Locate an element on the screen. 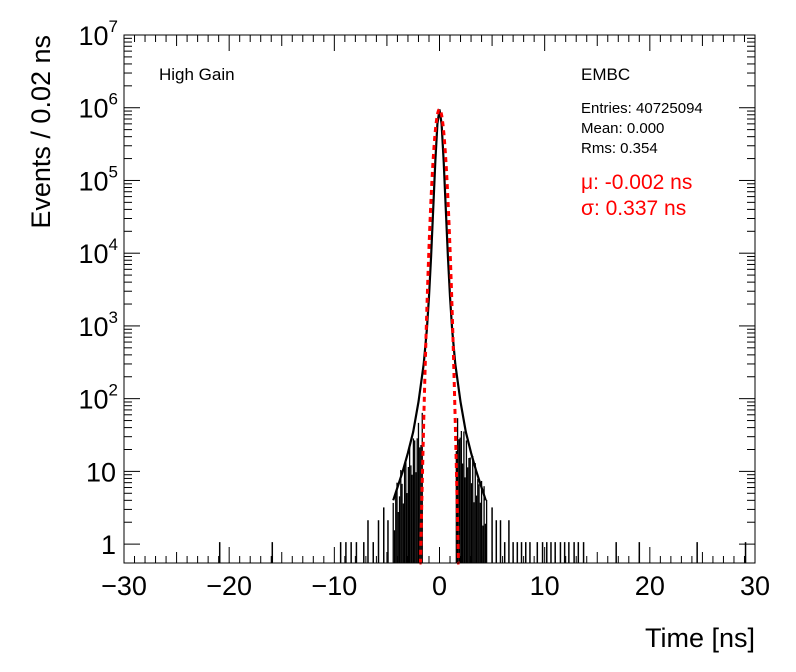  fit-mu-label: μ: -0.002 ns is located at coordinates (636, 182).